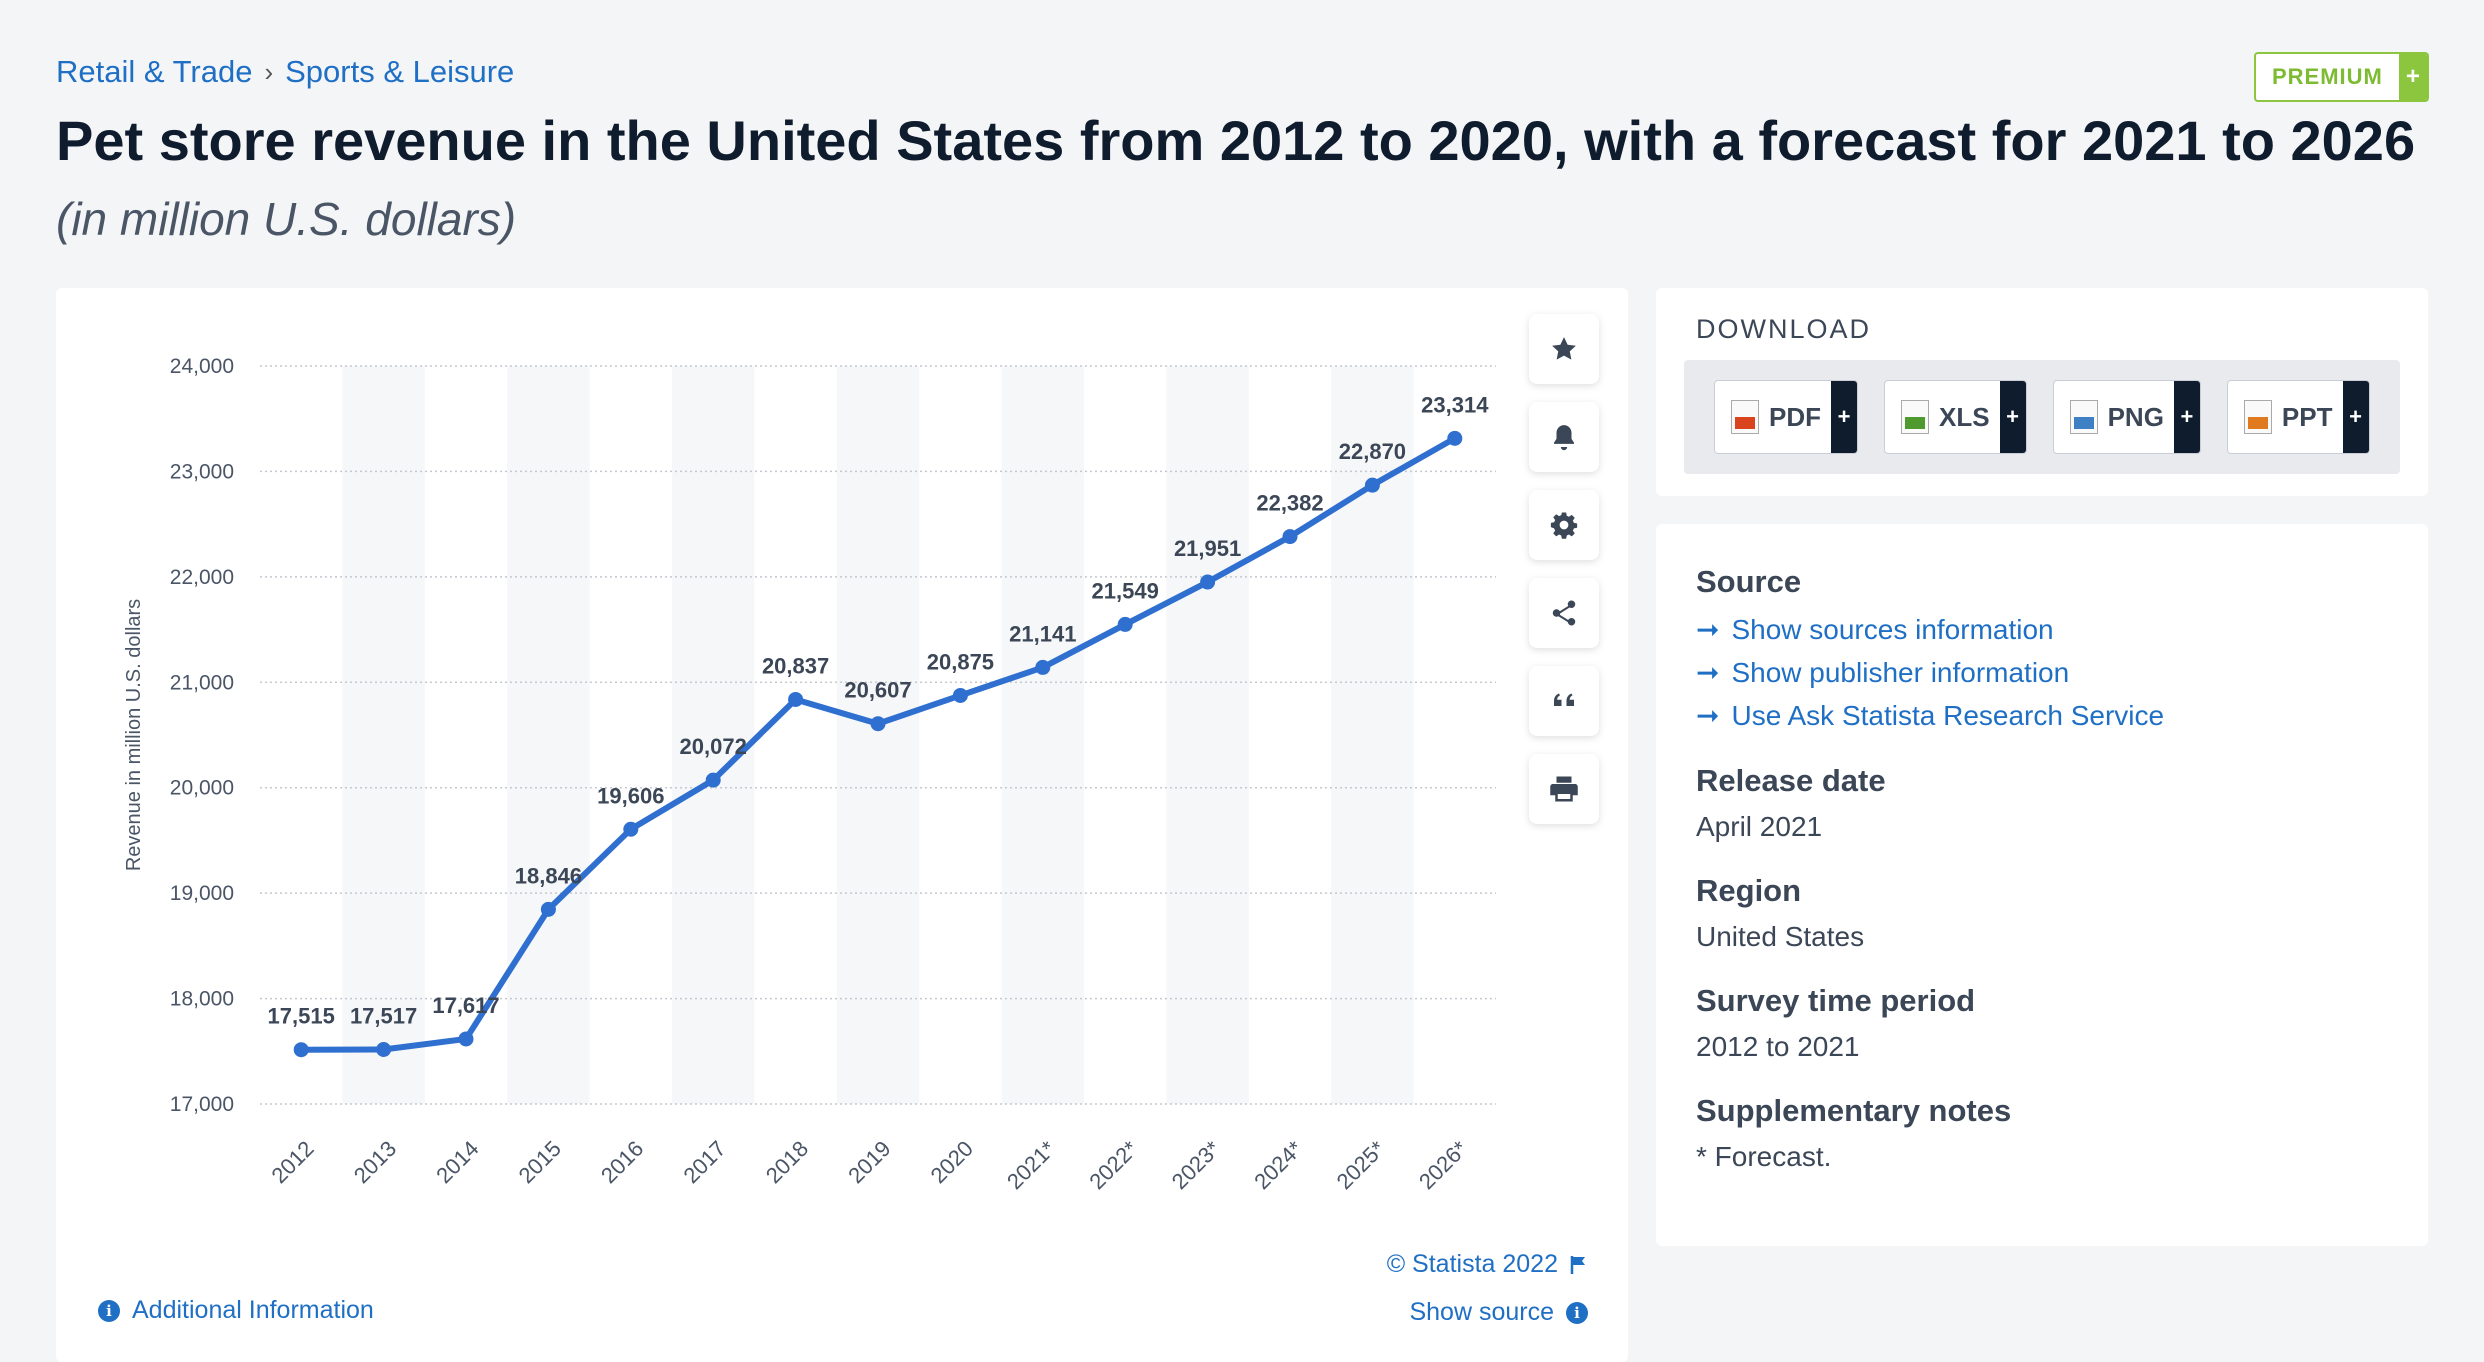 Image resolution: width=2484 pixels, height=1362 pixels. I want to click on download-pdf-plus: +, so click(1844, 417).